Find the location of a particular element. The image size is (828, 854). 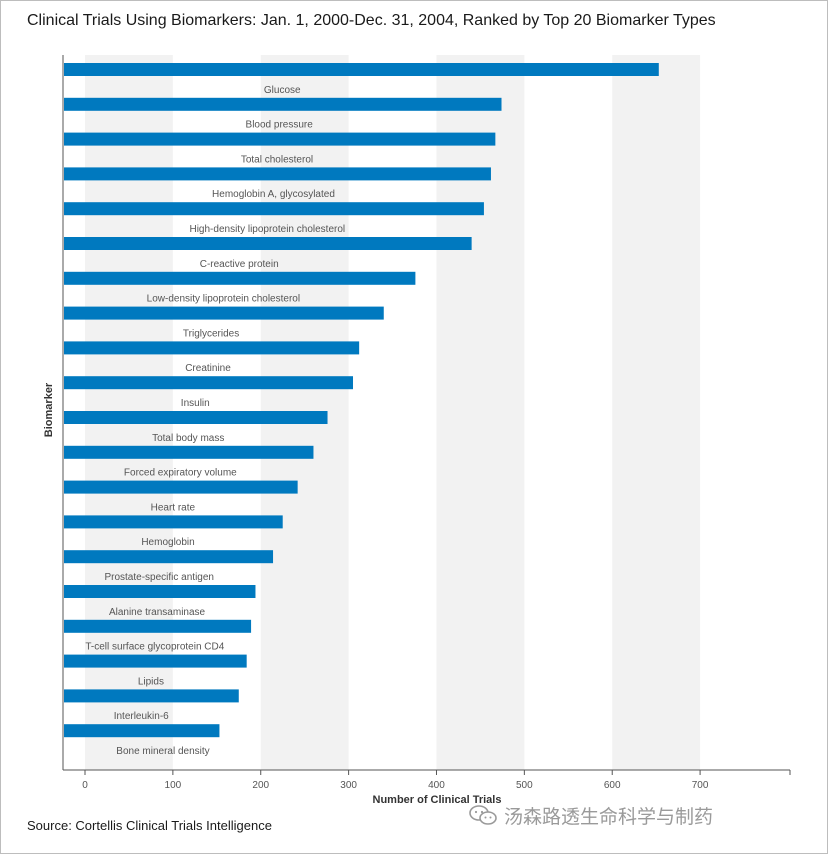

category-label: Creatinine is located at coordinates (208, 368).